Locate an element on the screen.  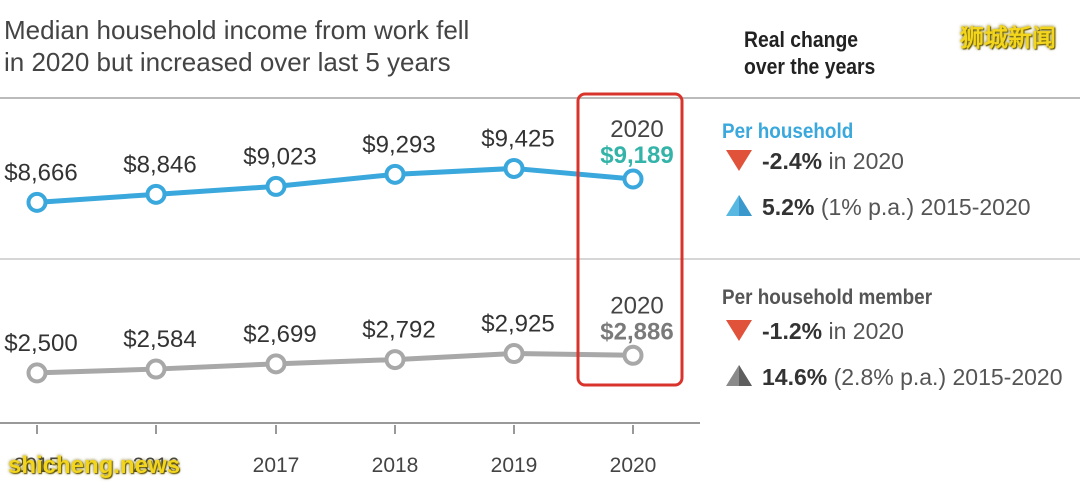
panel-label-household: Per household is located at coordinates (788, 131).